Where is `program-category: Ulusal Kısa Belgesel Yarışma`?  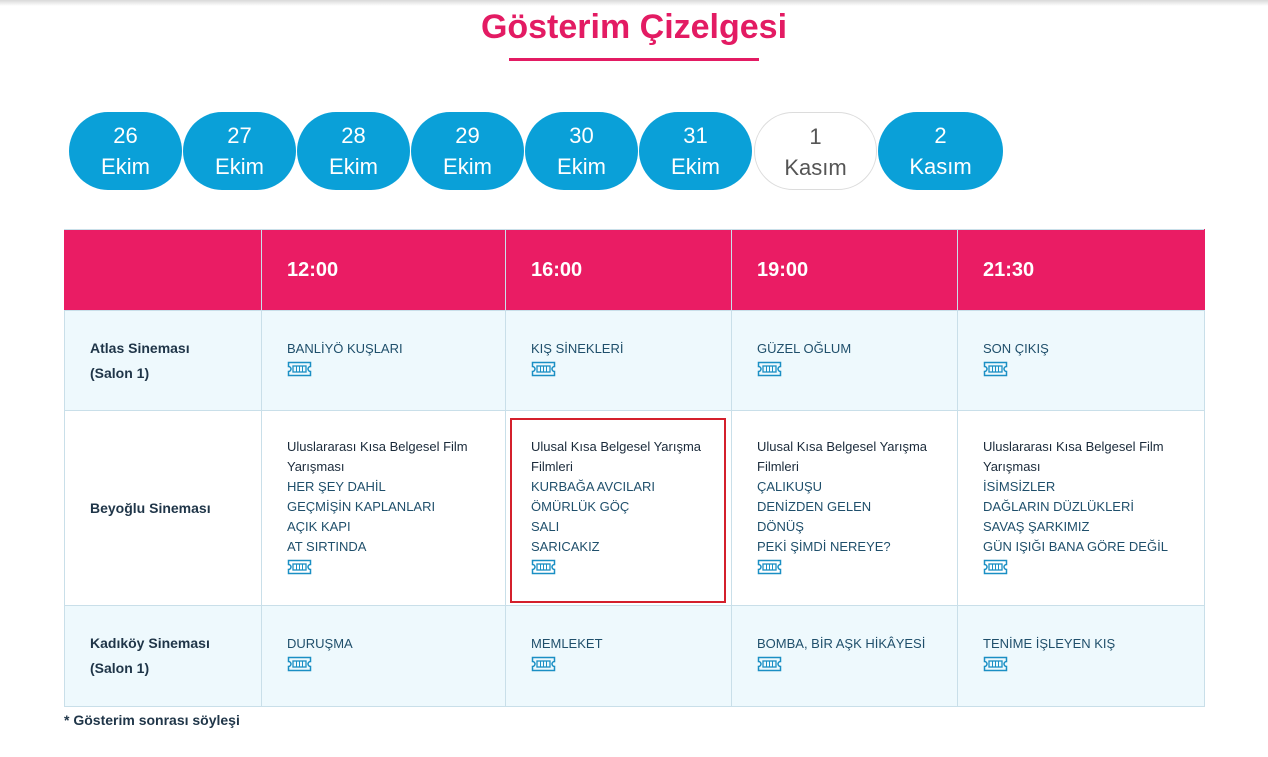
program-category: Ulusal Kısa Belgesel Yarışma is located at coordinates (616, 446).